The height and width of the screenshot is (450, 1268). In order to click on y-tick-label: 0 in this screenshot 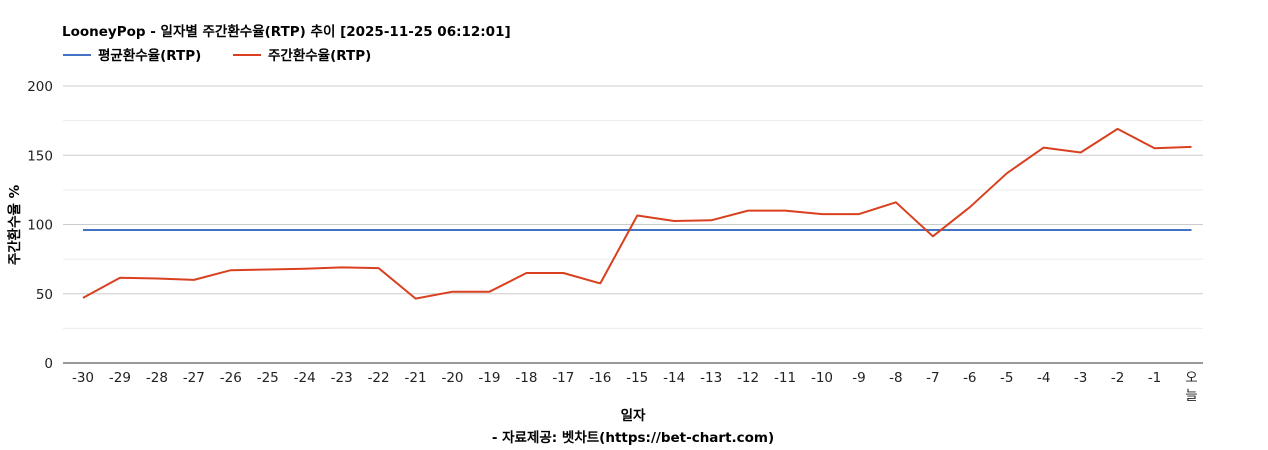, I will do `click(48, 364)`.